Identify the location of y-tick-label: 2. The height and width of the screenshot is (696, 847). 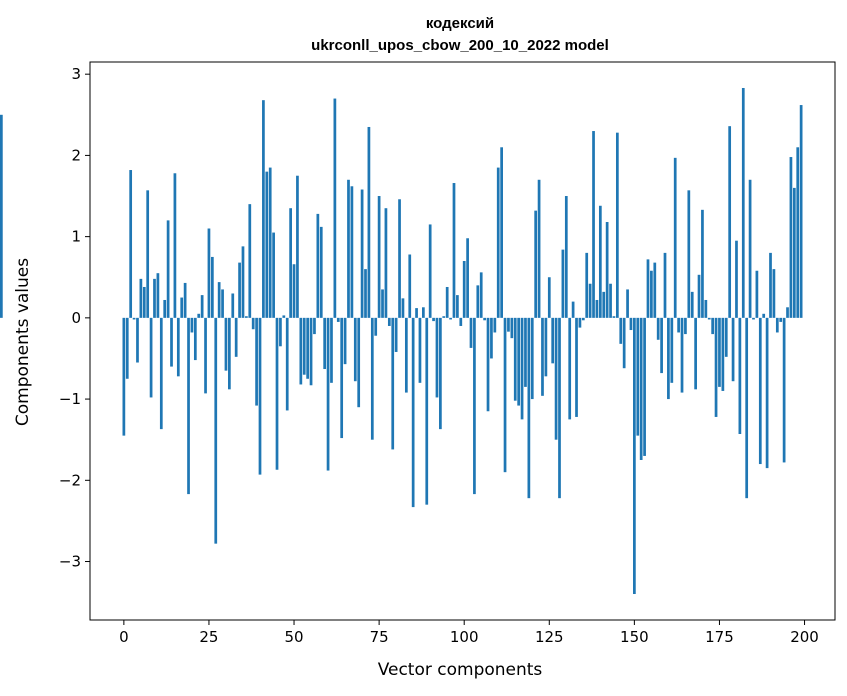
(76, 155).